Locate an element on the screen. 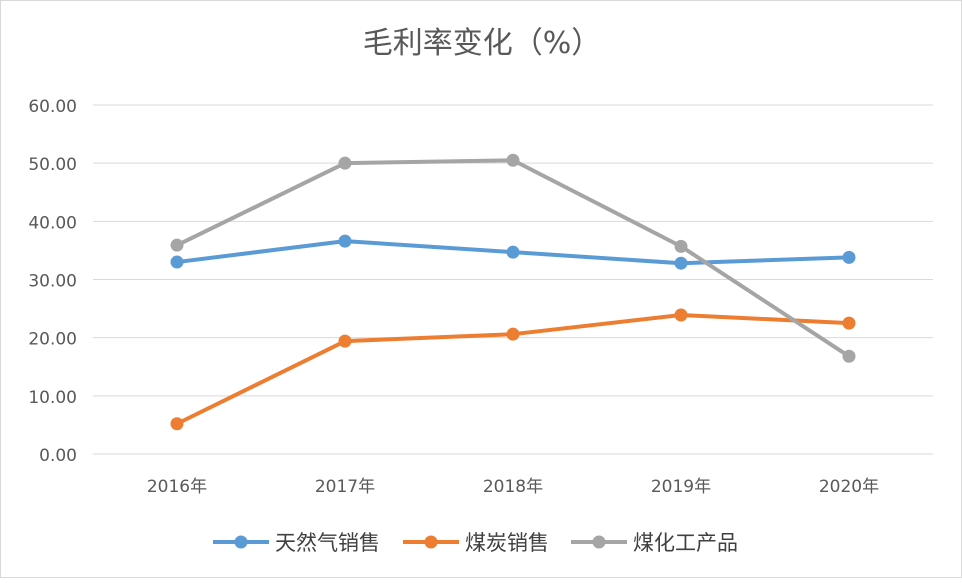 The image size is (962, 583). x-tick-label: 2019年 is located at coordinates (681, 487).